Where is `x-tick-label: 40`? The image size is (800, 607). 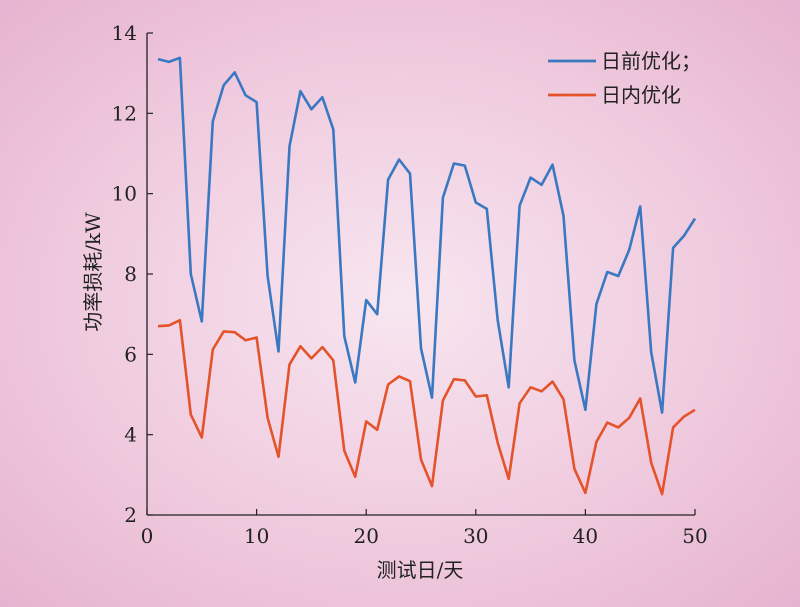
x-tick-label: 40 is located at coordinates (585, 536).